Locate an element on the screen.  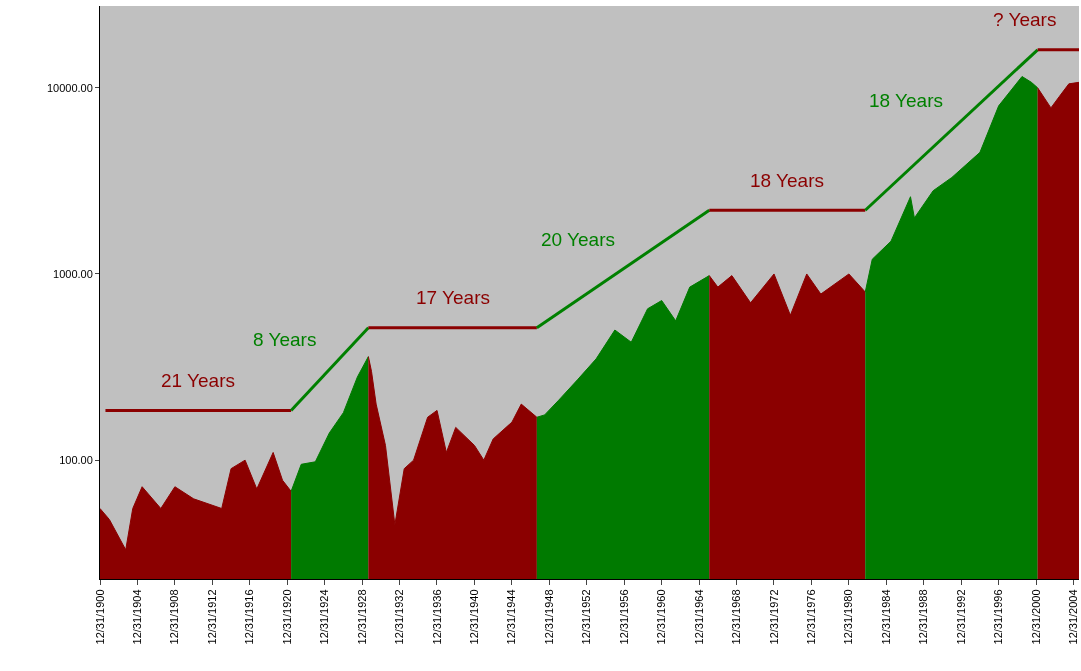
x-tick-label: 12/31/1904 is located at coordinates (137, 617).